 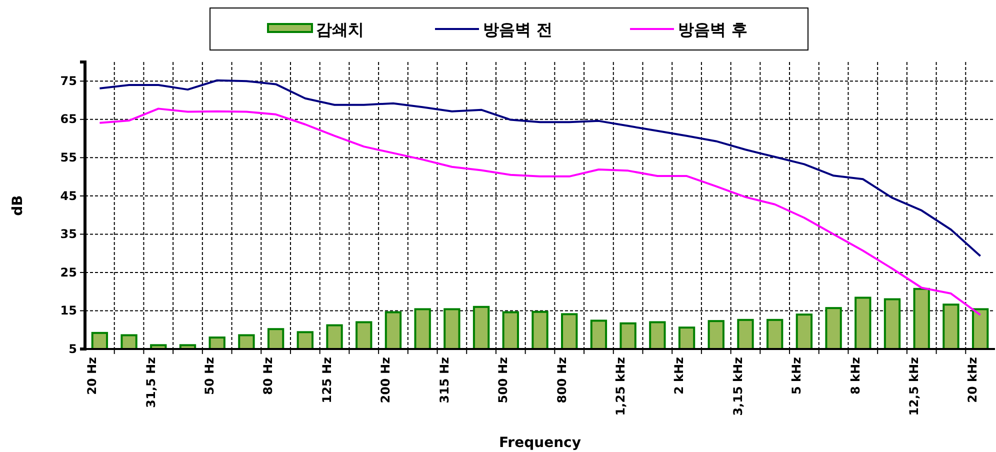 I want to click on y-tick-label: 15, so click(x=68, y=311).